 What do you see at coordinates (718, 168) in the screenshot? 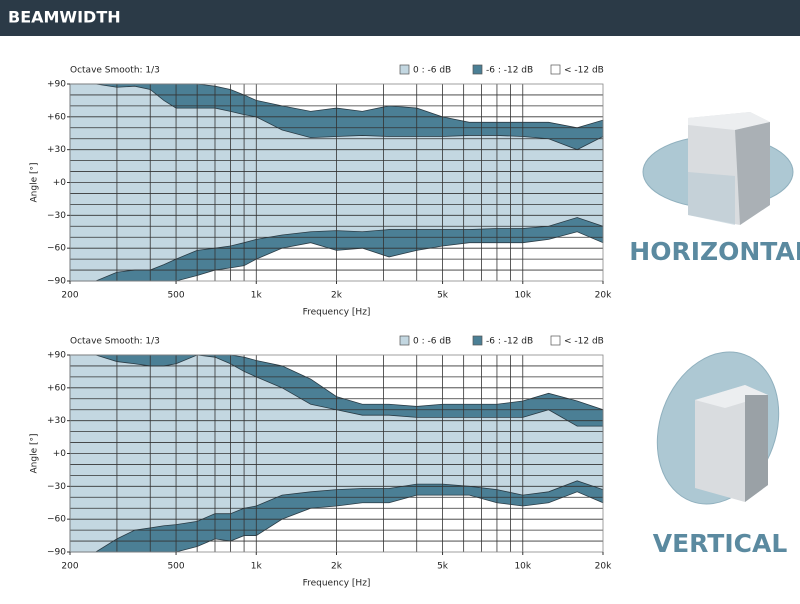
I see `horizontal-icon` at bounding box center [718, 168].